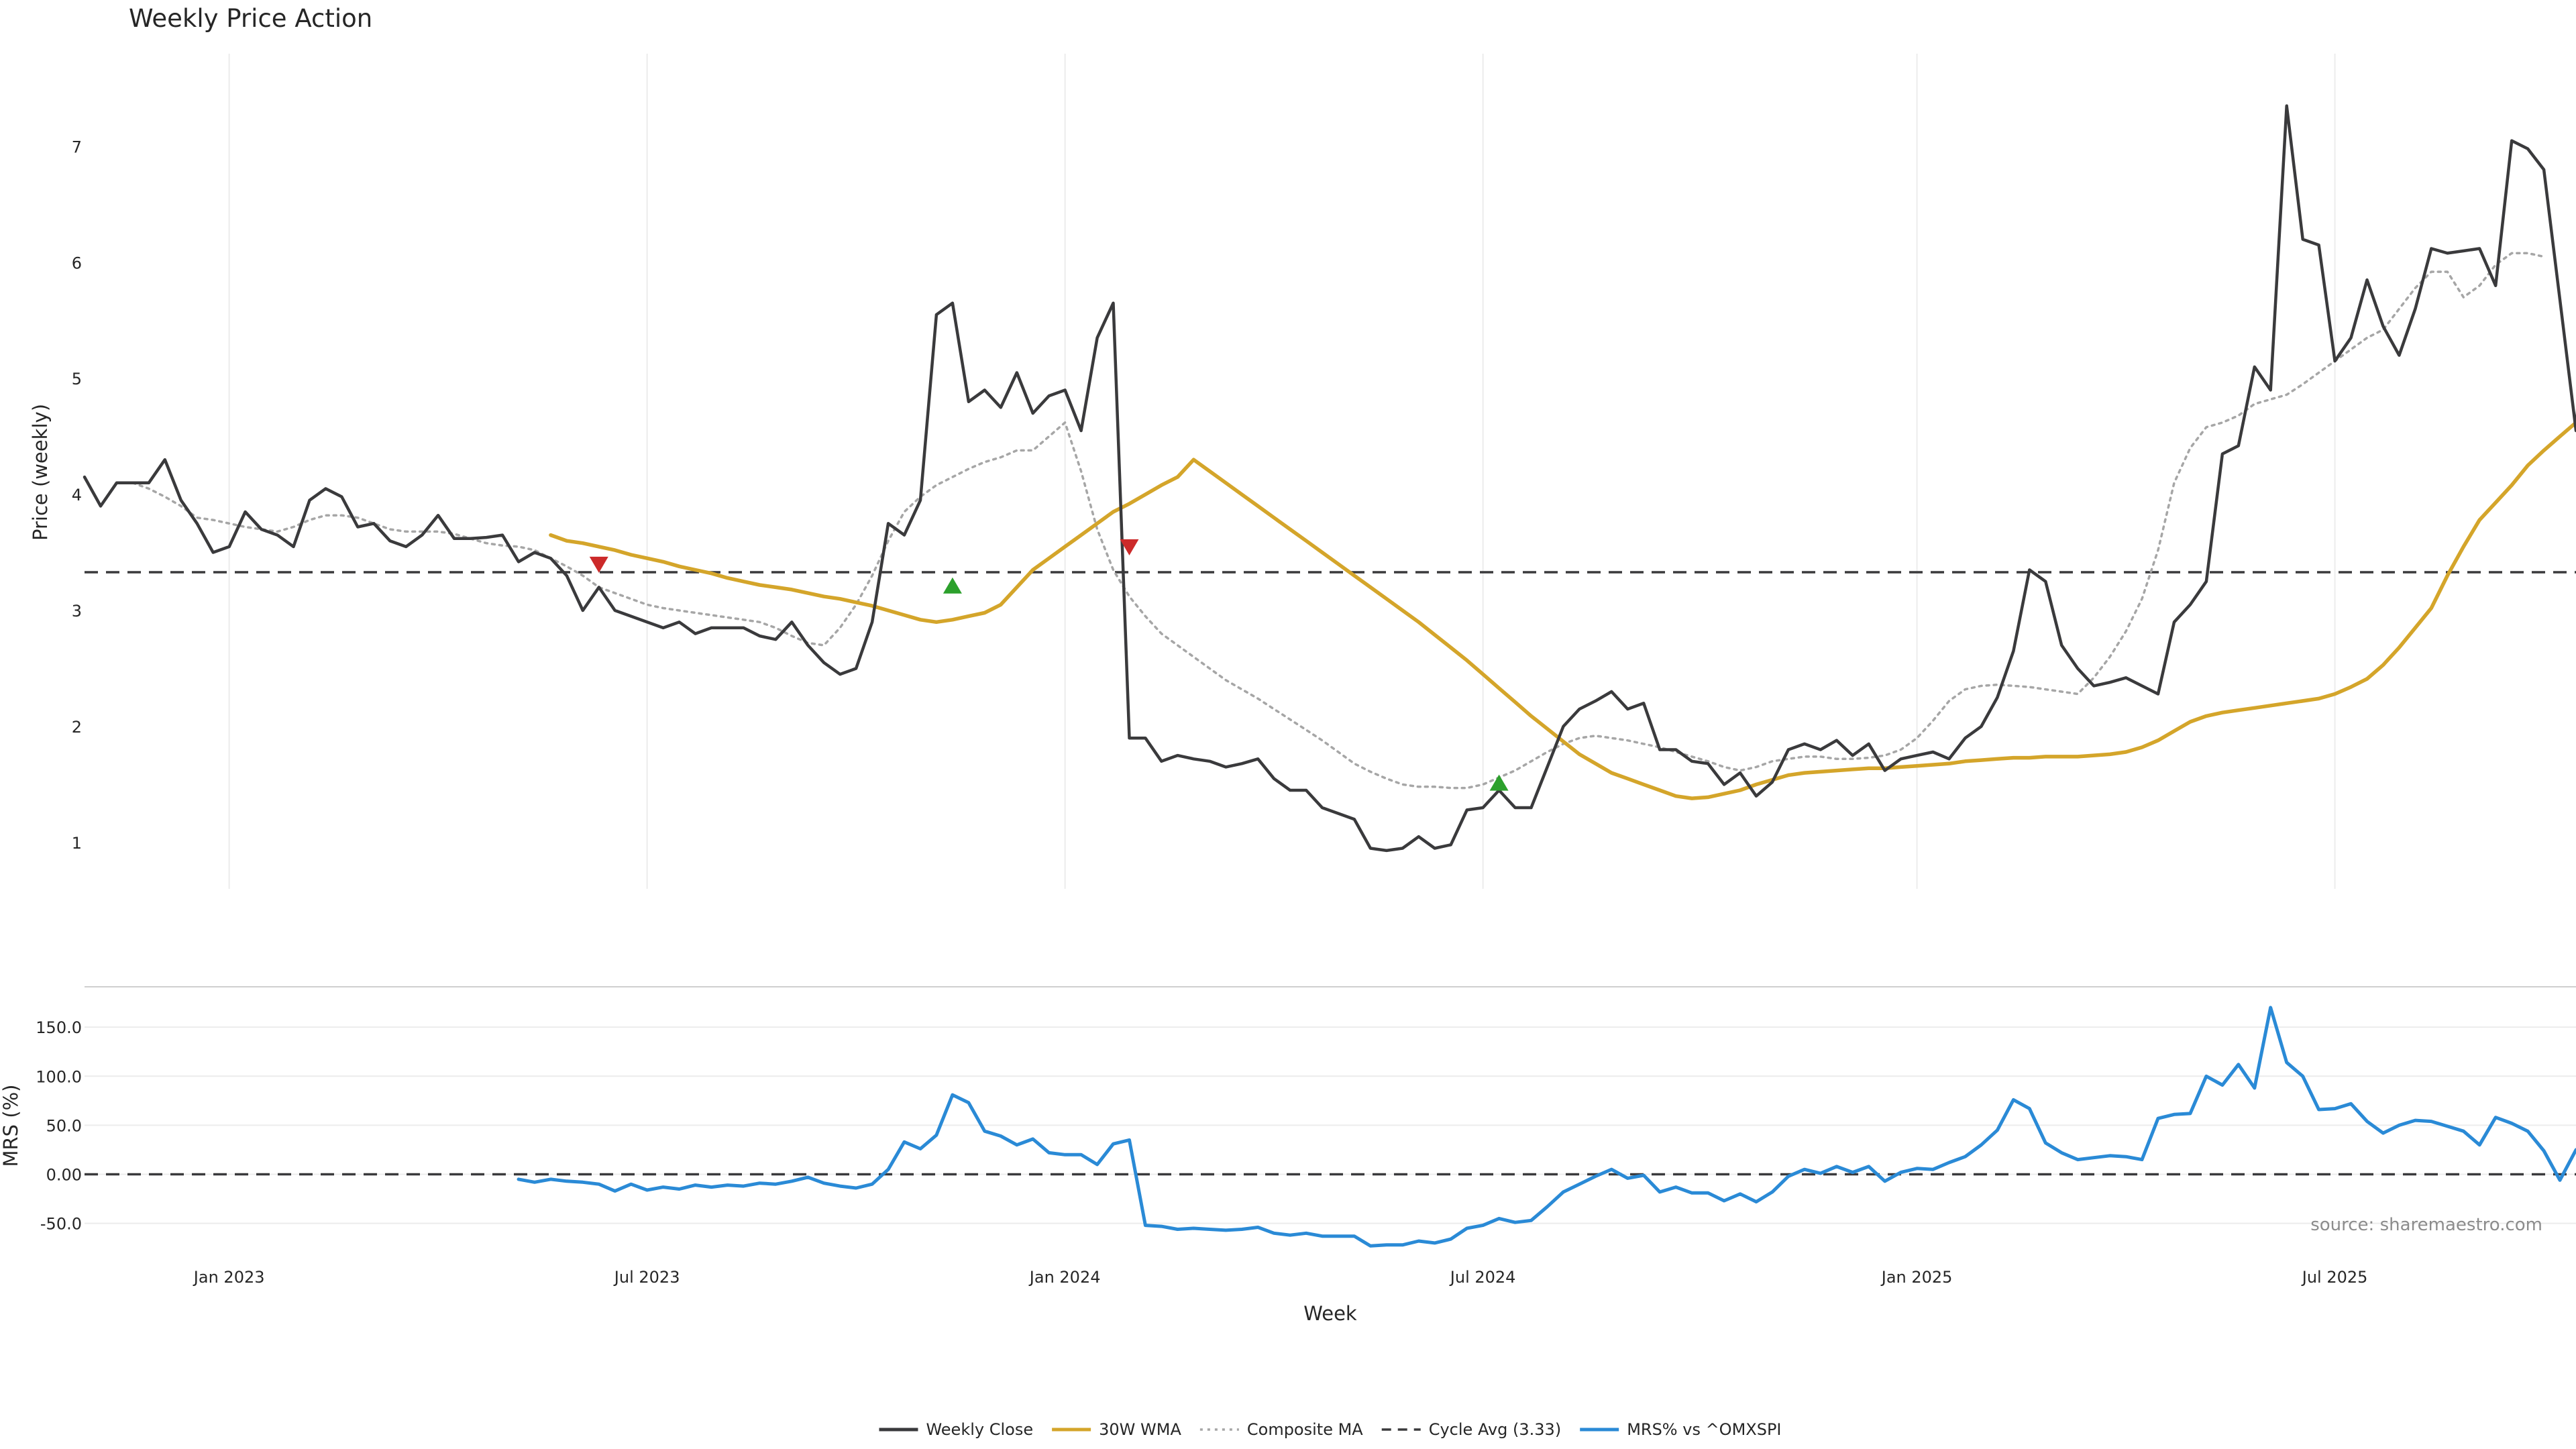 The height and width of the screenshot is (1449, 2576). What do you see at coordinates (979, 1429) in the screenshot?
I see `legend-label: Weekly Close` at bounding box center [979, 1429].